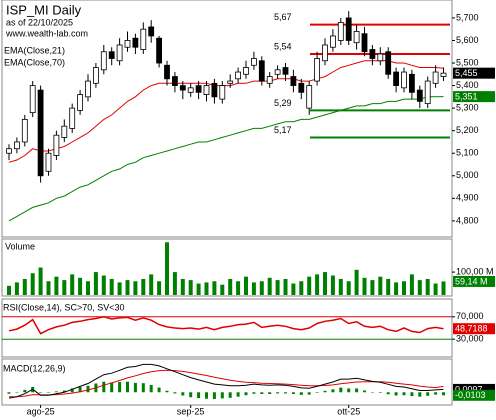  Describe the element at coordinates (467, 40) in the screenshot. I see `y-tick-label: 5,600` at that location.